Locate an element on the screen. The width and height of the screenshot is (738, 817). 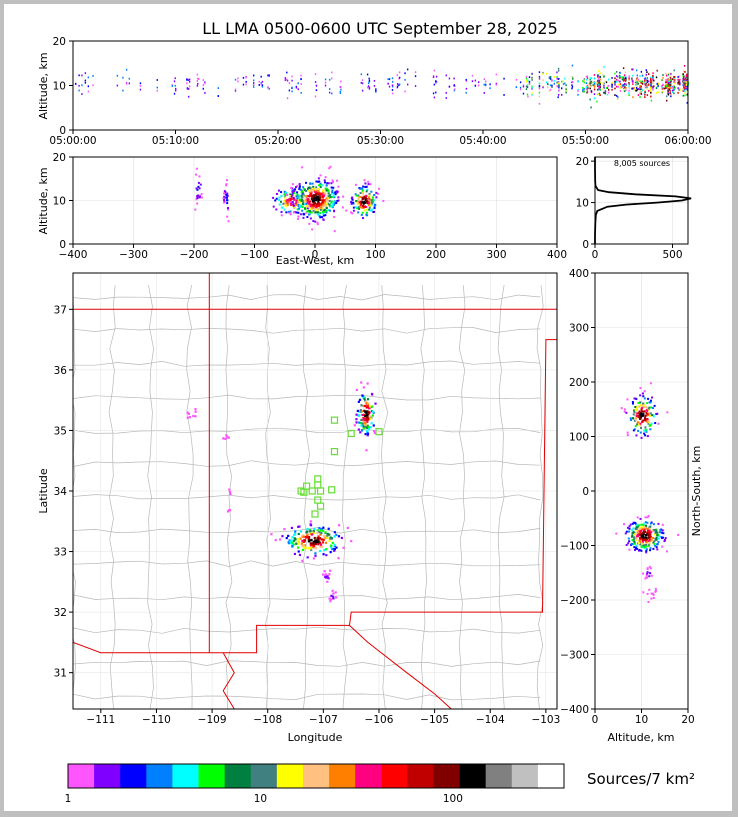
eastwest-xtick-label: 0 is located at coordinates (315, 255).